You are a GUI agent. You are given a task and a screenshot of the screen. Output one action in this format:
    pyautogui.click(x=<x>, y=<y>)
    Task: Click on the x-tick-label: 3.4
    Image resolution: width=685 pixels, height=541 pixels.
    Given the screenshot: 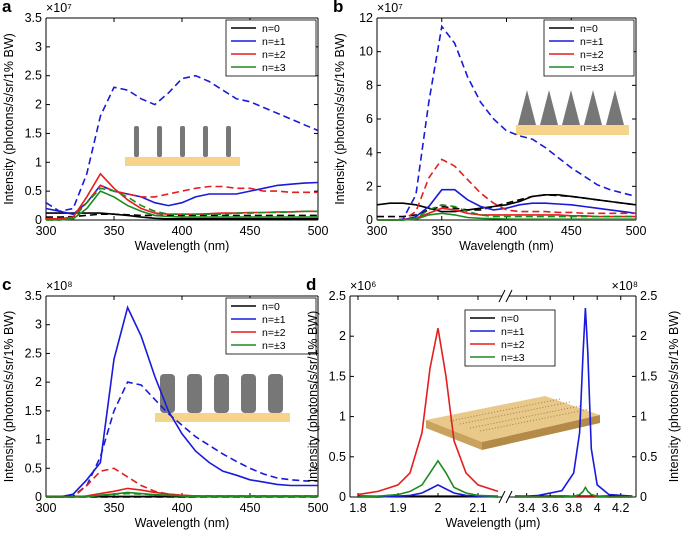 What is the action you would take?
    pyautogui.click(x=526, y=508)
    